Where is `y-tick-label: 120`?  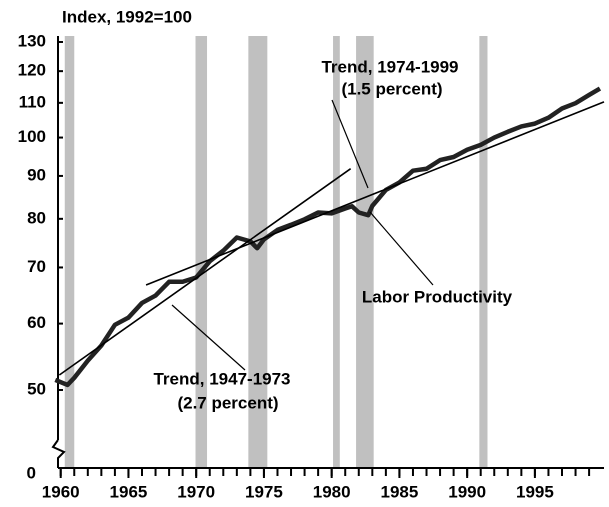
y-tick-label: 120 is located at coordinates (32, 70).